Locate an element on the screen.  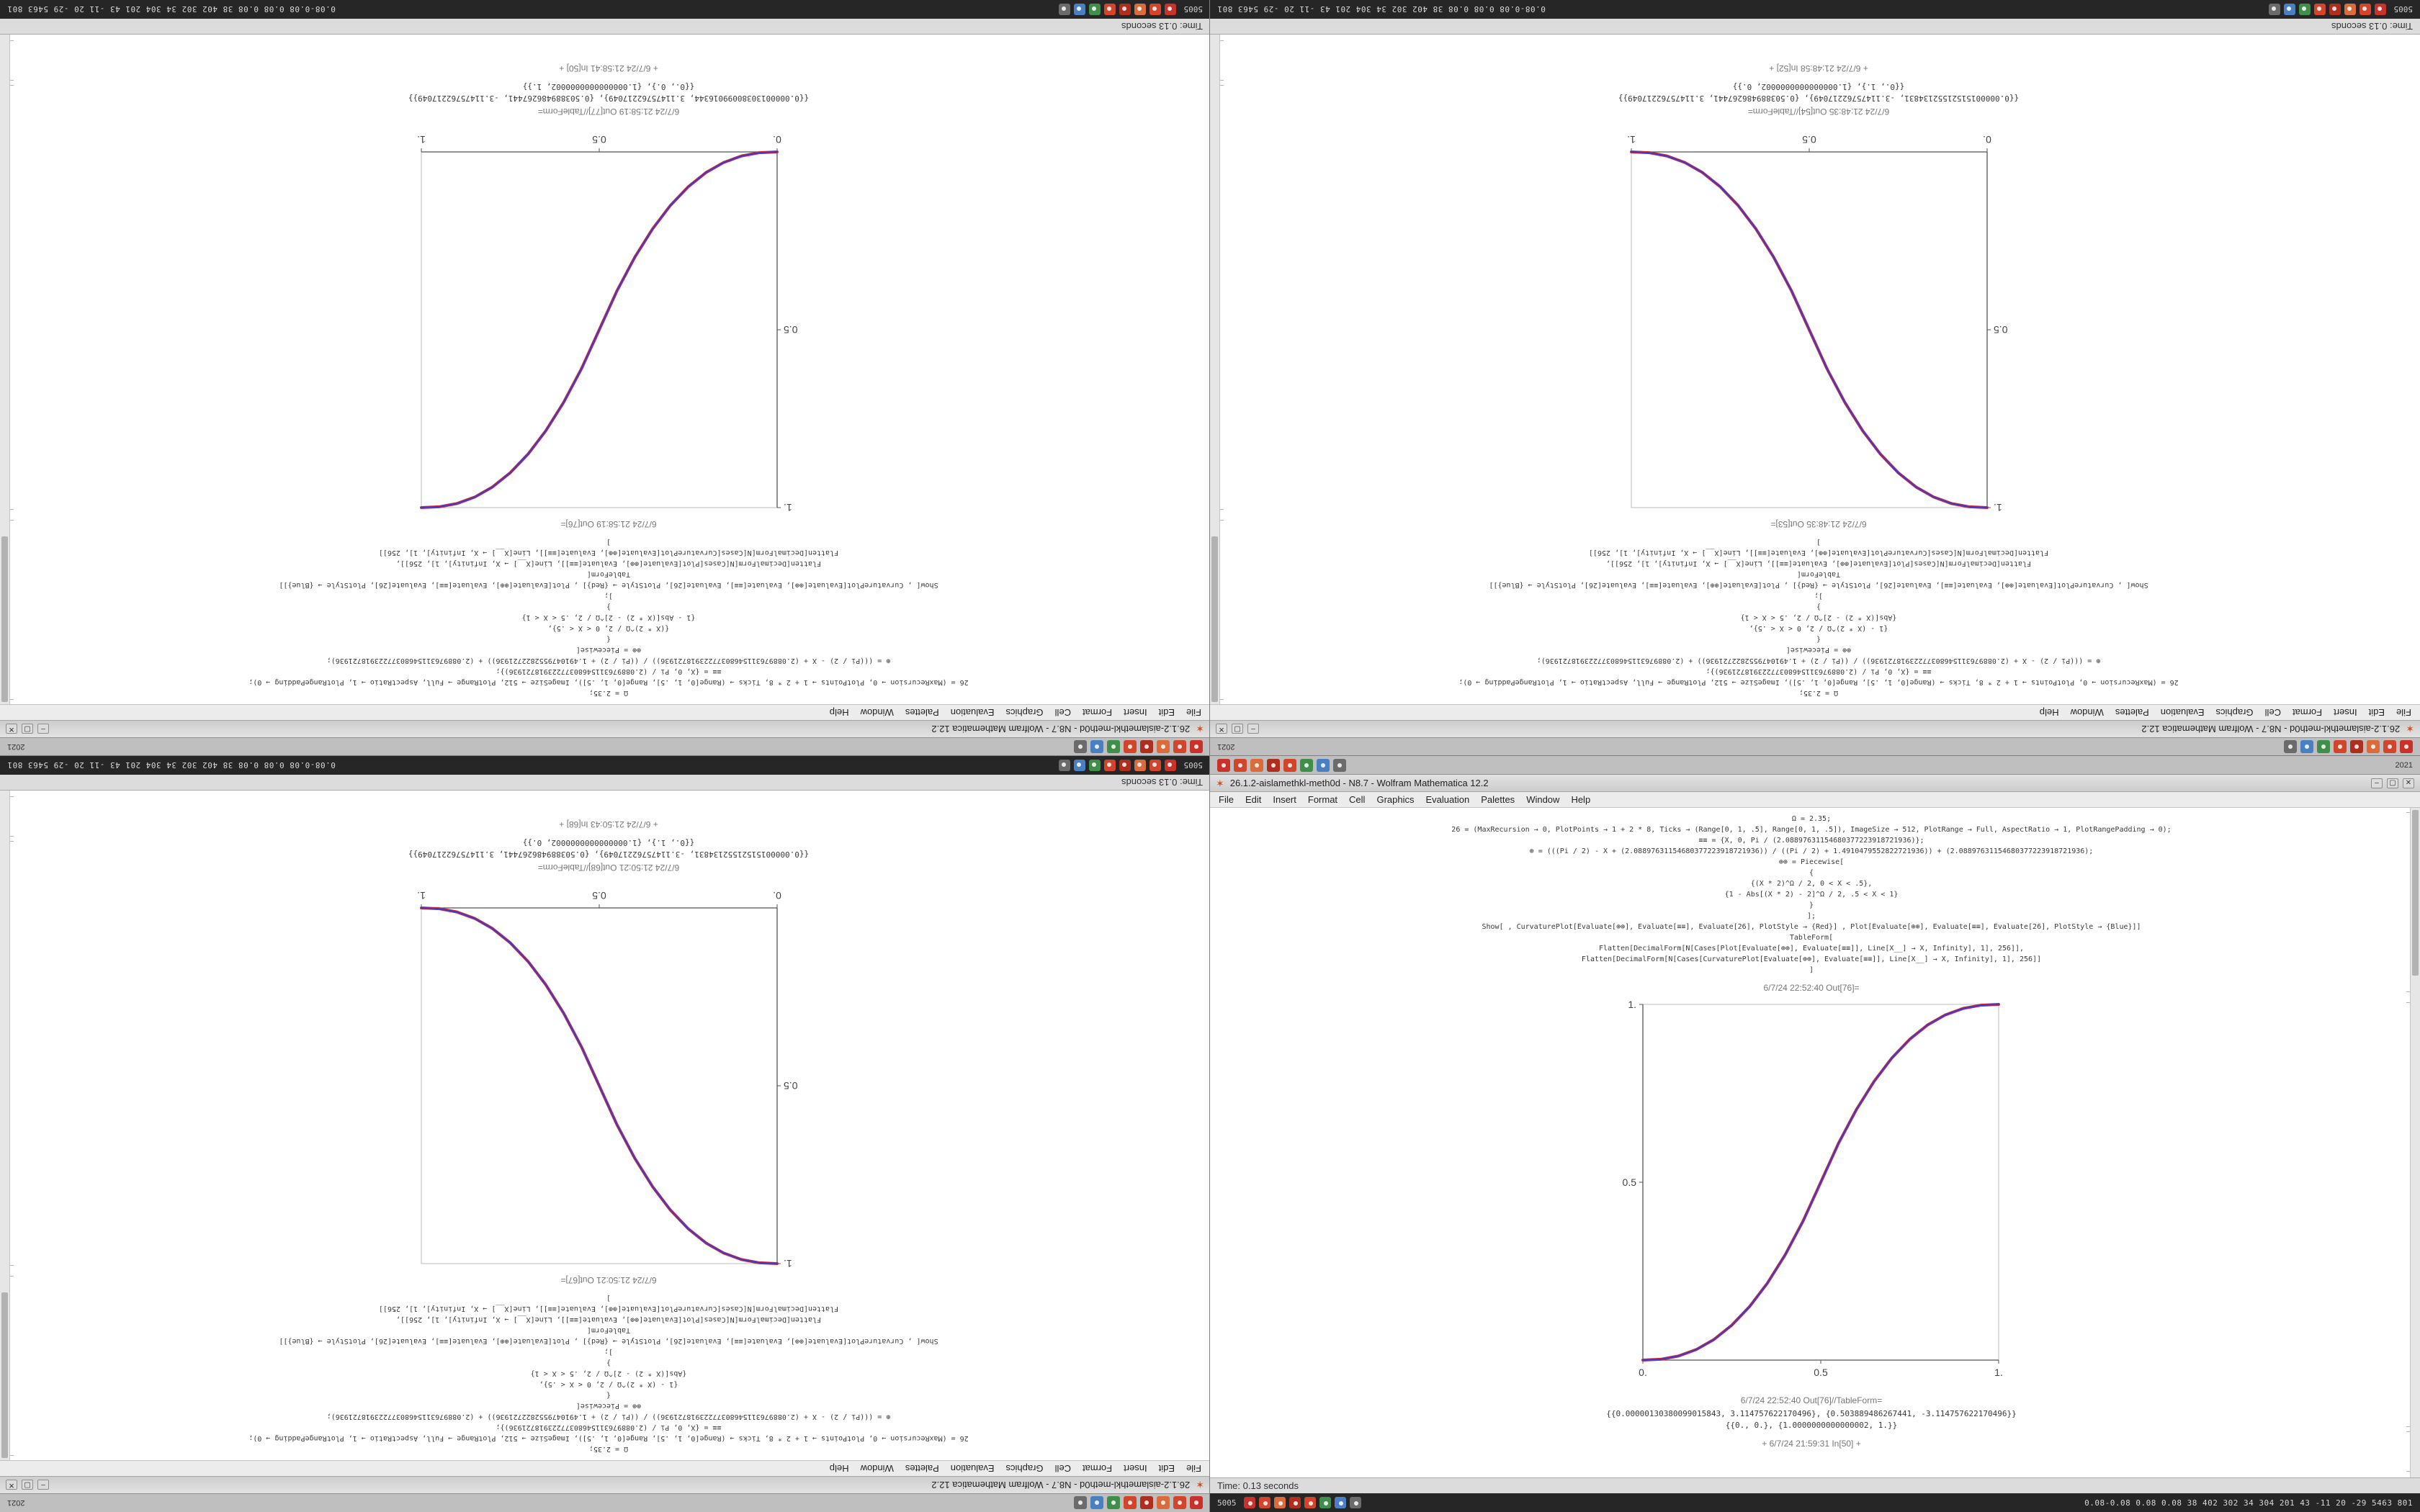
menu-evaluation: Evaluation is located at coordinates (2182, 712).